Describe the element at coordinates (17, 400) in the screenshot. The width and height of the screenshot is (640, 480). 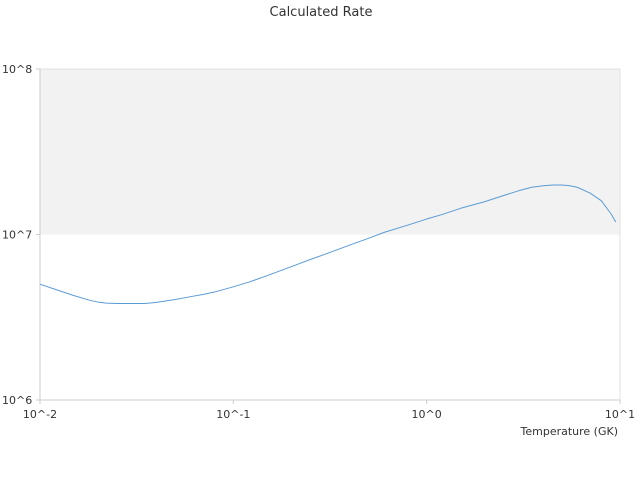
I see `y-tick-label: 10^6` at that location.